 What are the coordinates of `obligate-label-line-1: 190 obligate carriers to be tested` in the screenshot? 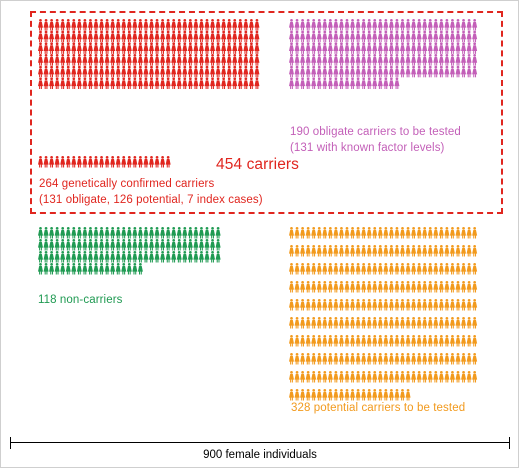 It's located at (375, 132).